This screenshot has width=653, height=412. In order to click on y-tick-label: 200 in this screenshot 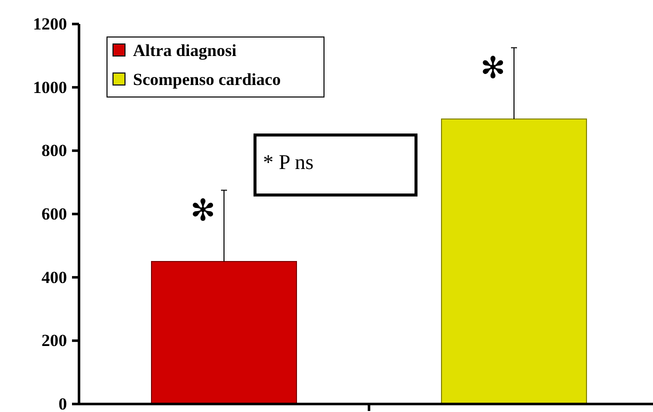, I will do `click(54, 340)`.